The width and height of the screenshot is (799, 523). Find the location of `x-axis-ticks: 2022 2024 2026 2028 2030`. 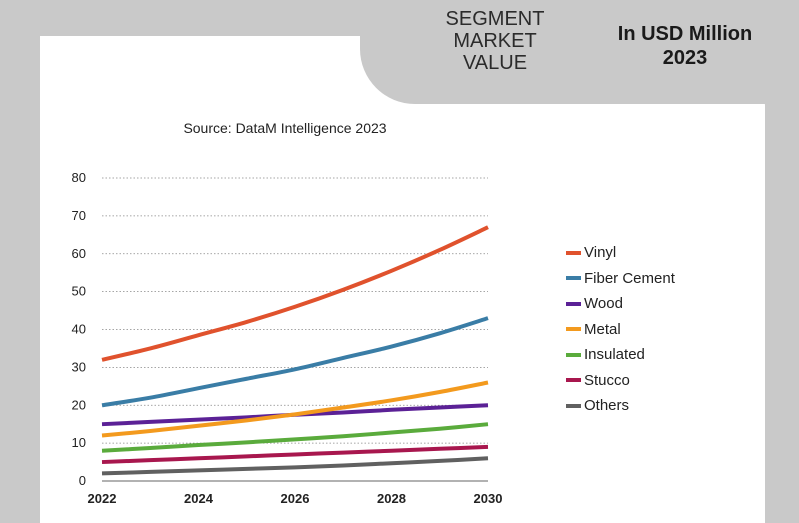

x-axis-ticks: 2022 2024 2026 2028 2030 is located at coordinates (295, 498).